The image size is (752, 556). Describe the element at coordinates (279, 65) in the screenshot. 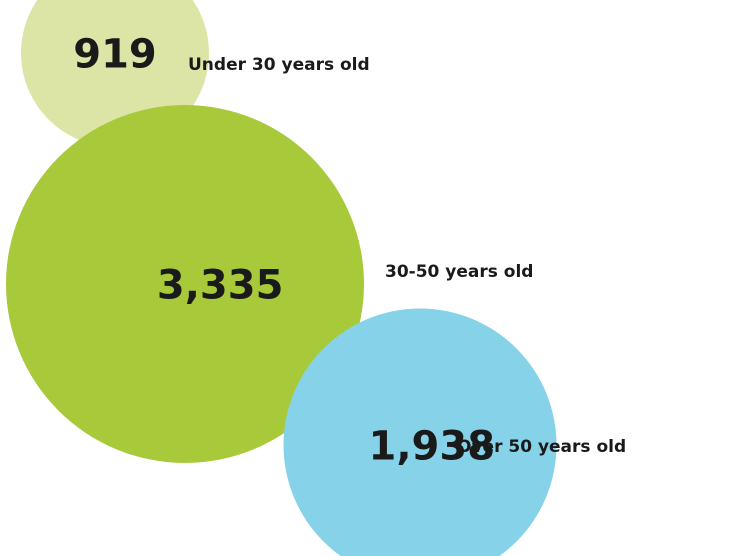

I see `bubble-under-30-label: Under 30 years old` at that location.